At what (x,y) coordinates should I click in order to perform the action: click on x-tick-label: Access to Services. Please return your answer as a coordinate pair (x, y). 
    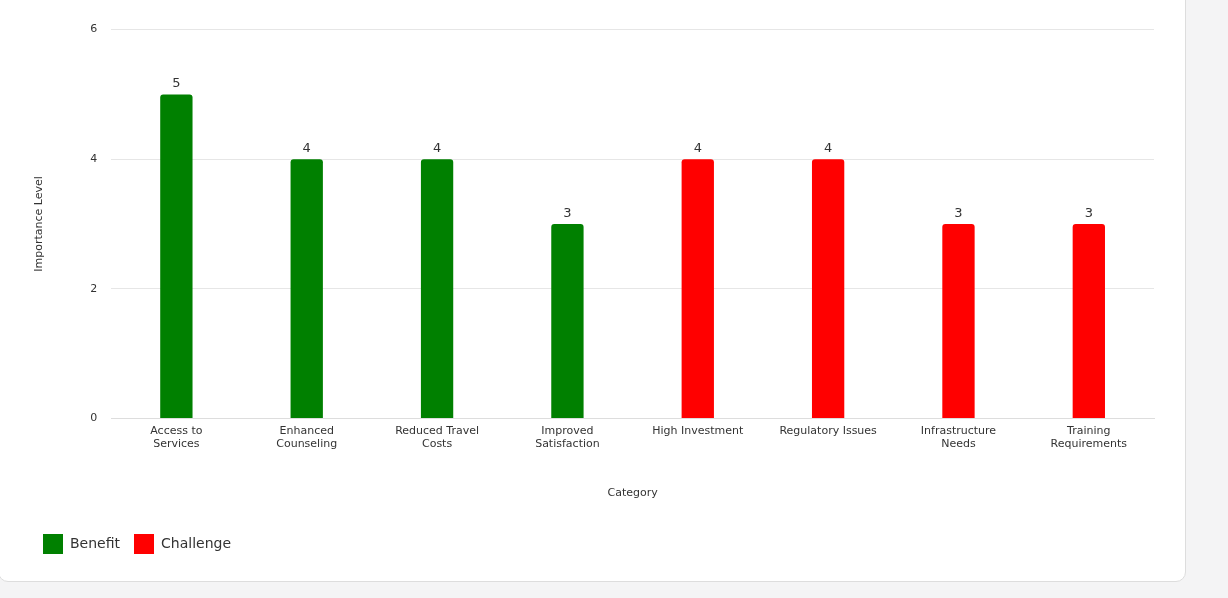
    Looking at the image, I should click on (176, 437).